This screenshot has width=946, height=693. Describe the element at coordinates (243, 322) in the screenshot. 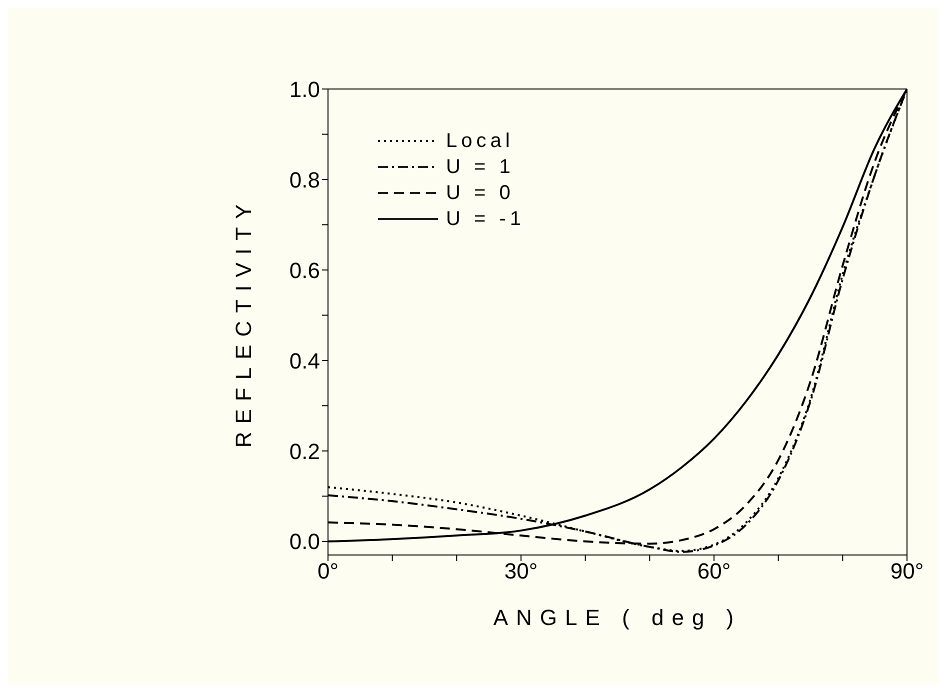

I see `y-axis-title: REFLECTIVITY` at that location.